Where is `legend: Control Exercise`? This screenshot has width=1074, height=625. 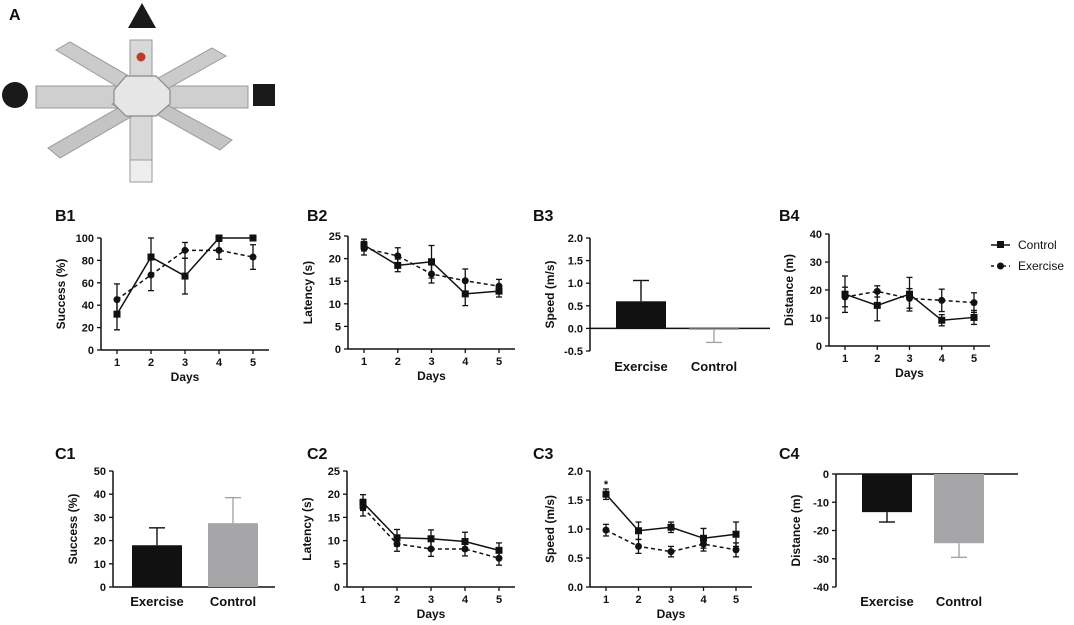 legend: Control Exercise is located at coordinates (1027, 255).